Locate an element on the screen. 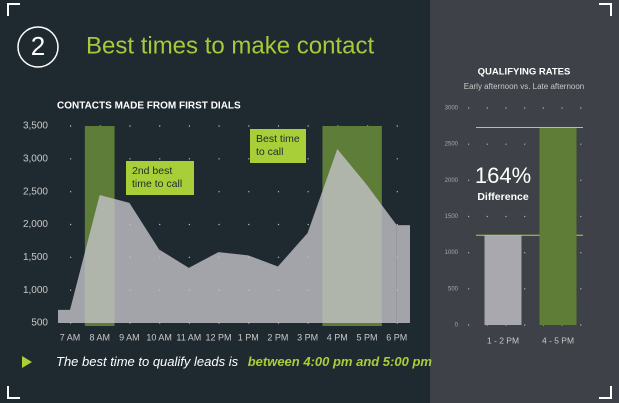  step-circle is located at coordinates (38, 47).